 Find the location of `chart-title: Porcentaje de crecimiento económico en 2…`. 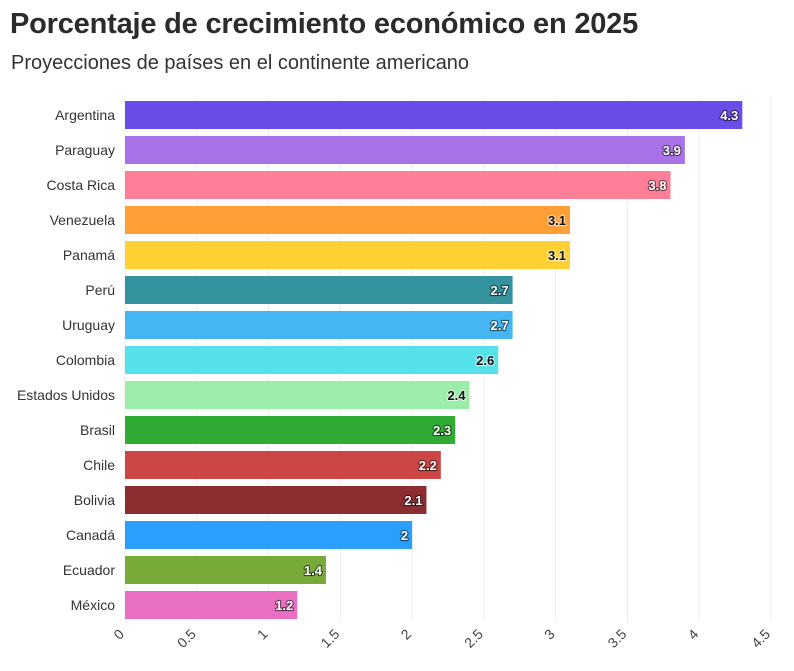

chart-title: Porcentaje de crecimiento económico en 2… is located at coordinates (324, 24).